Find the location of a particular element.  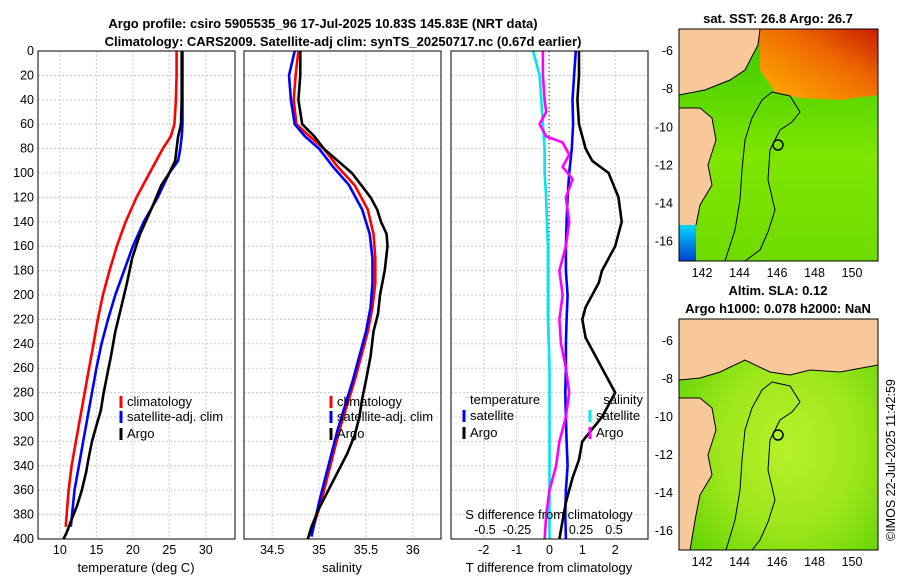

difference-series is located at coordinates (577, 295).